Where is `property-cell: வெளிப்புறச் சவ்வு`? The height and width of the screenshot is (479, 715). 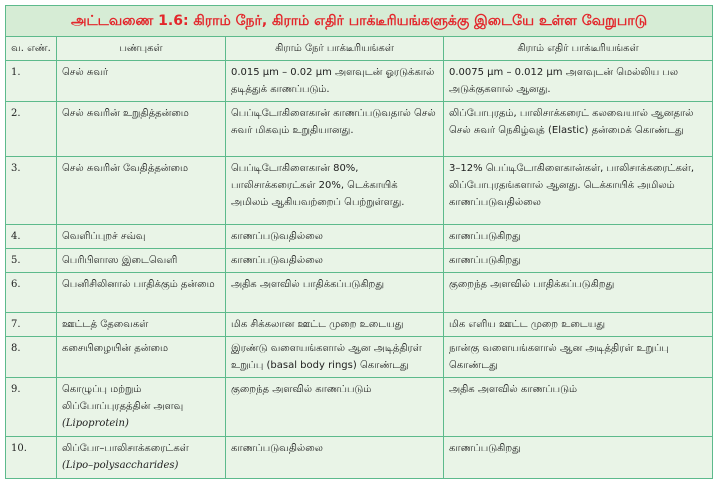 property-cell: வெளிப்புறச் சவ்வு is located at coordinates (141, 236).